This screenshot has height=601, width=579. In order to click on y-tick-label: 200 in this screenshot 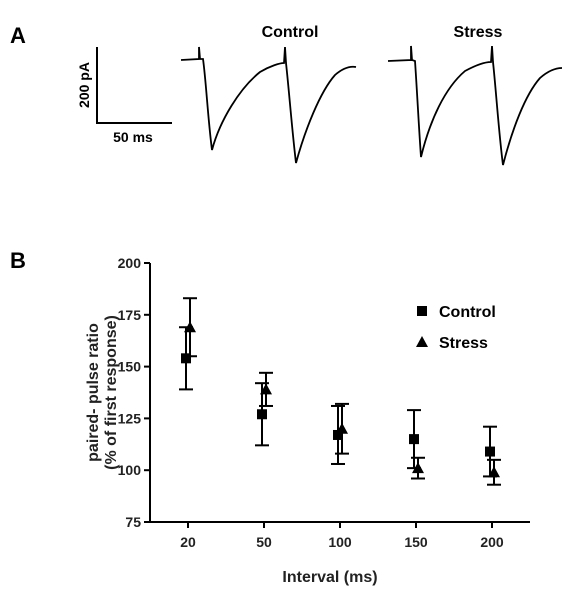, I will do `click(130, 263)`.